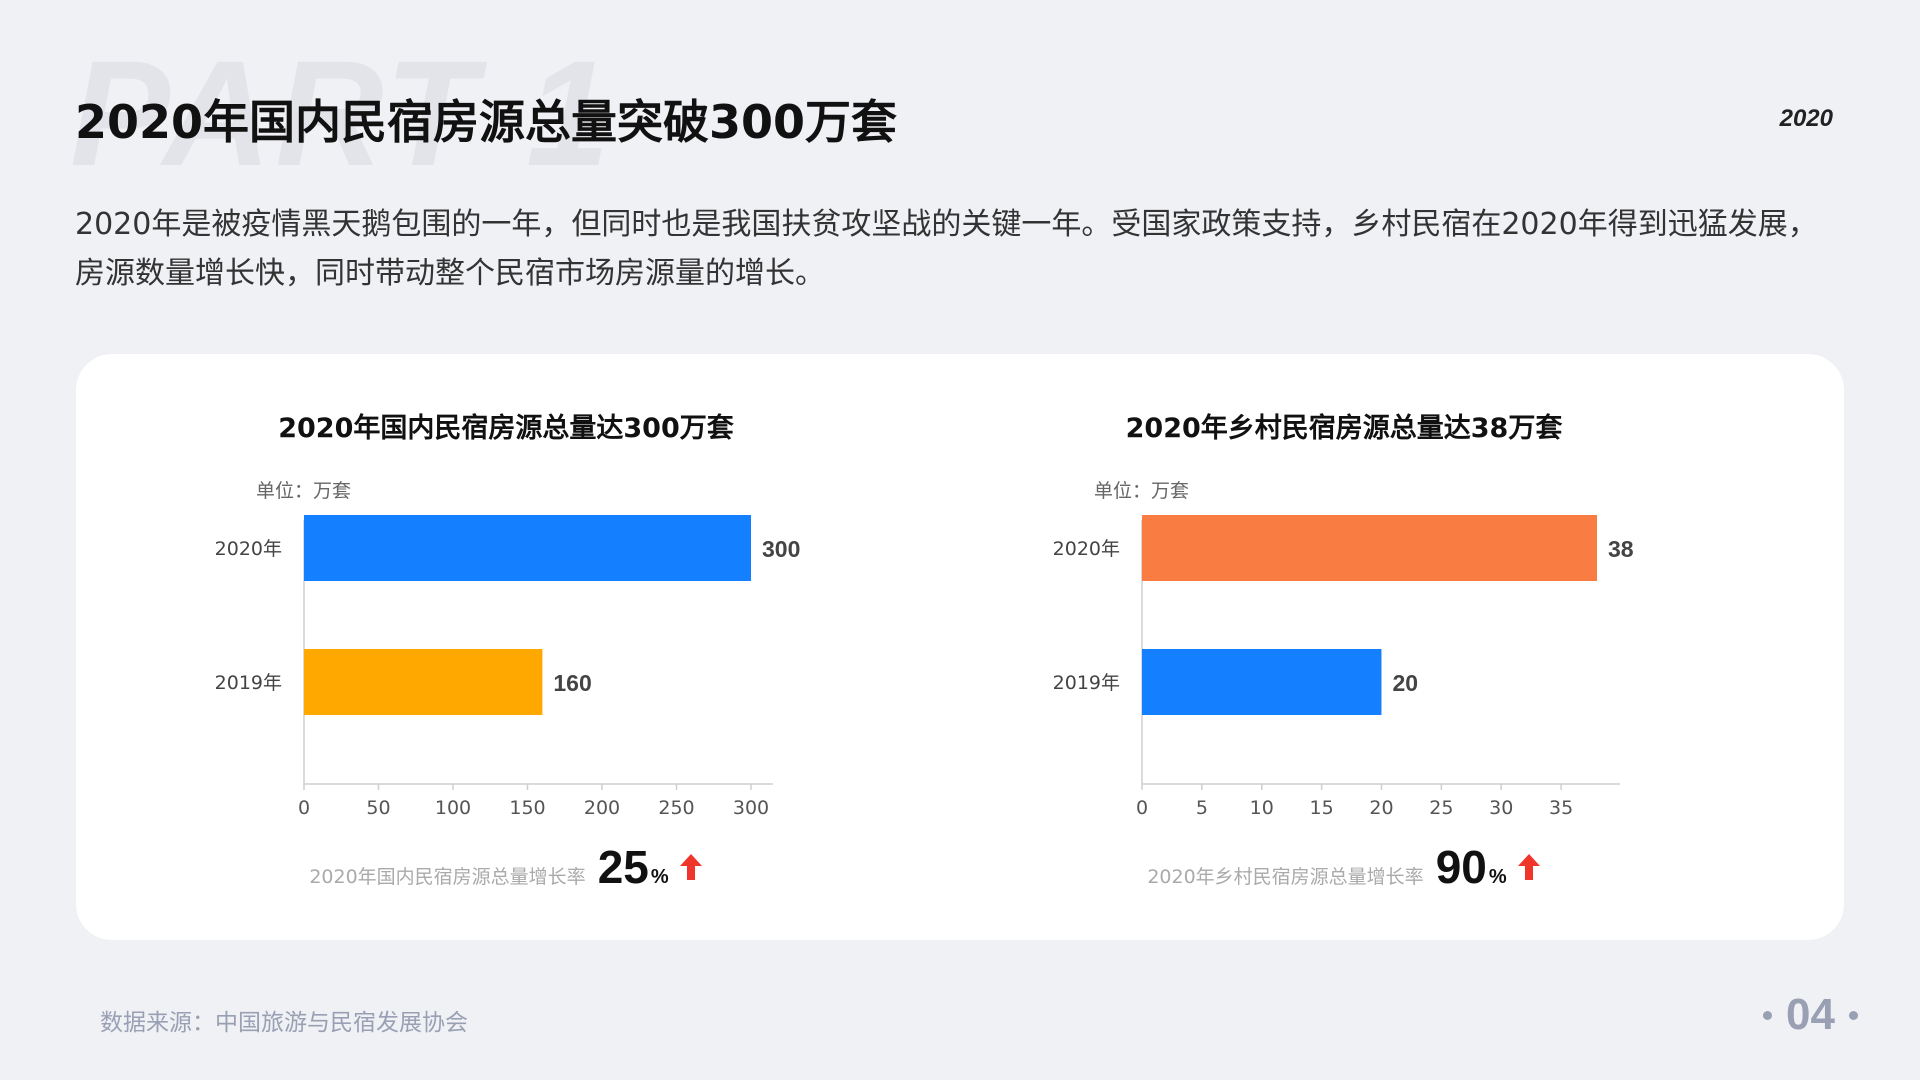 The image size is (1920, 1080). I want to click on x-tick-label: 250, so click(676, 808).